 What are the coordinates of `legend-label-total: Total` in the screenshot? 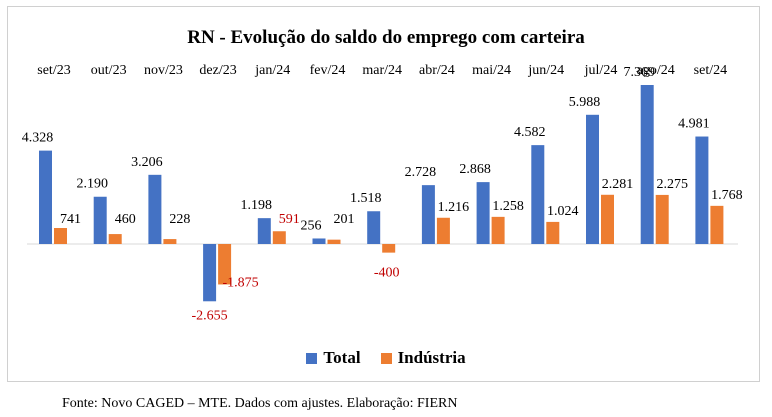 It's located at (342, 357).